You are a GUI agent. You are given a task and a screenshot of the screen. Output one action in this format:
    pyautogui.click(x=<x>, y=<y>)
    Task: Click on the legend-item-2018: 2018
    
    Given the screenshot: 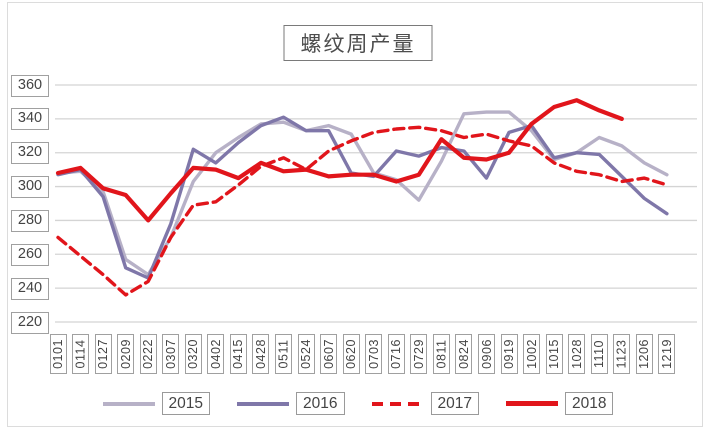 What is the action you would take?
    pyautogui.click(x=559, y=403)
    